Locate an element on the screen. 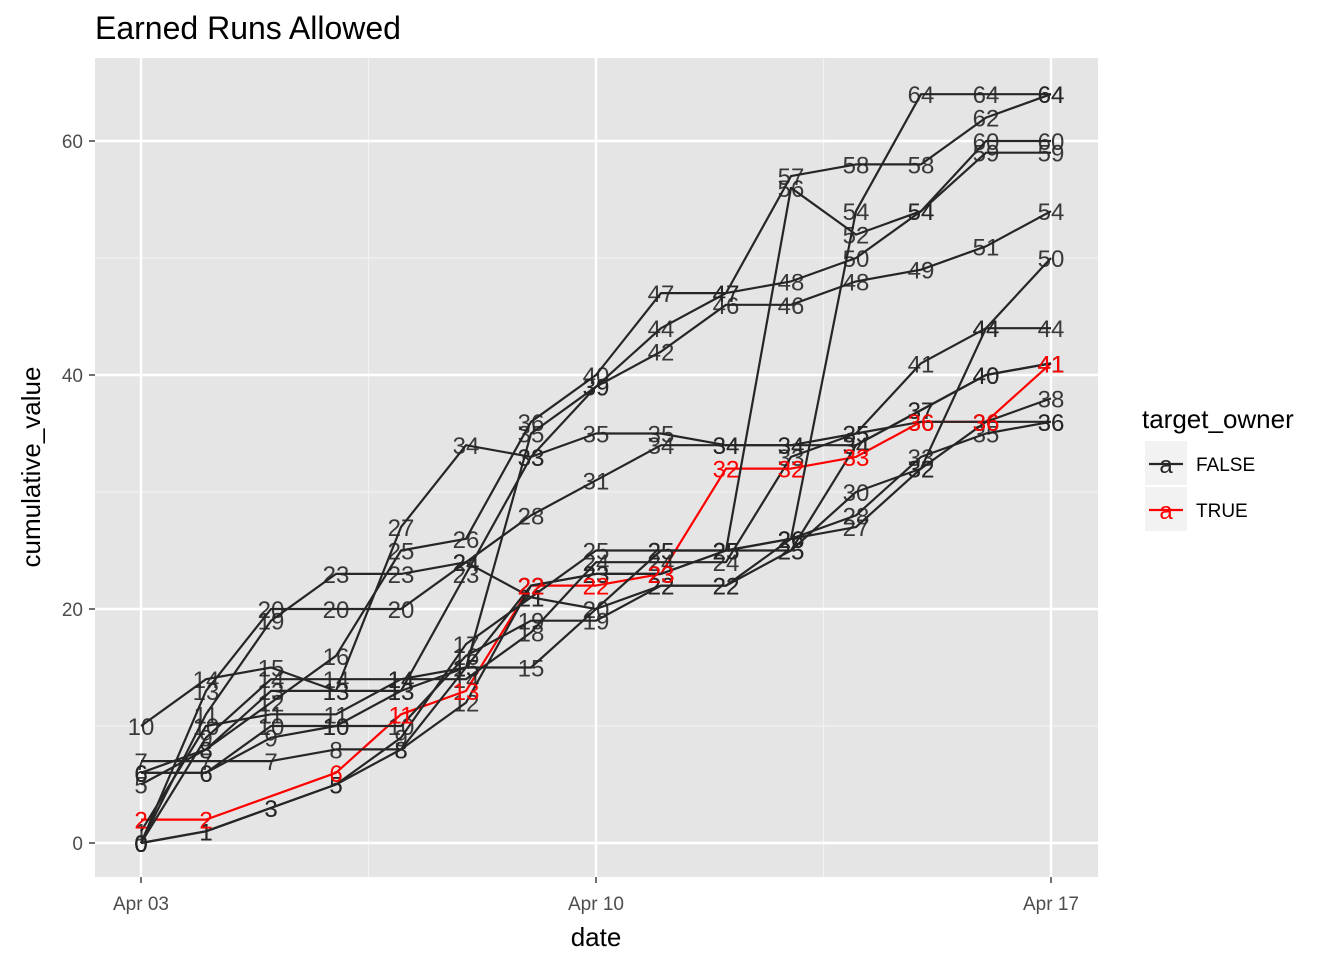  x-tick-label: Apr 10 is located at coordinates (596, 904).